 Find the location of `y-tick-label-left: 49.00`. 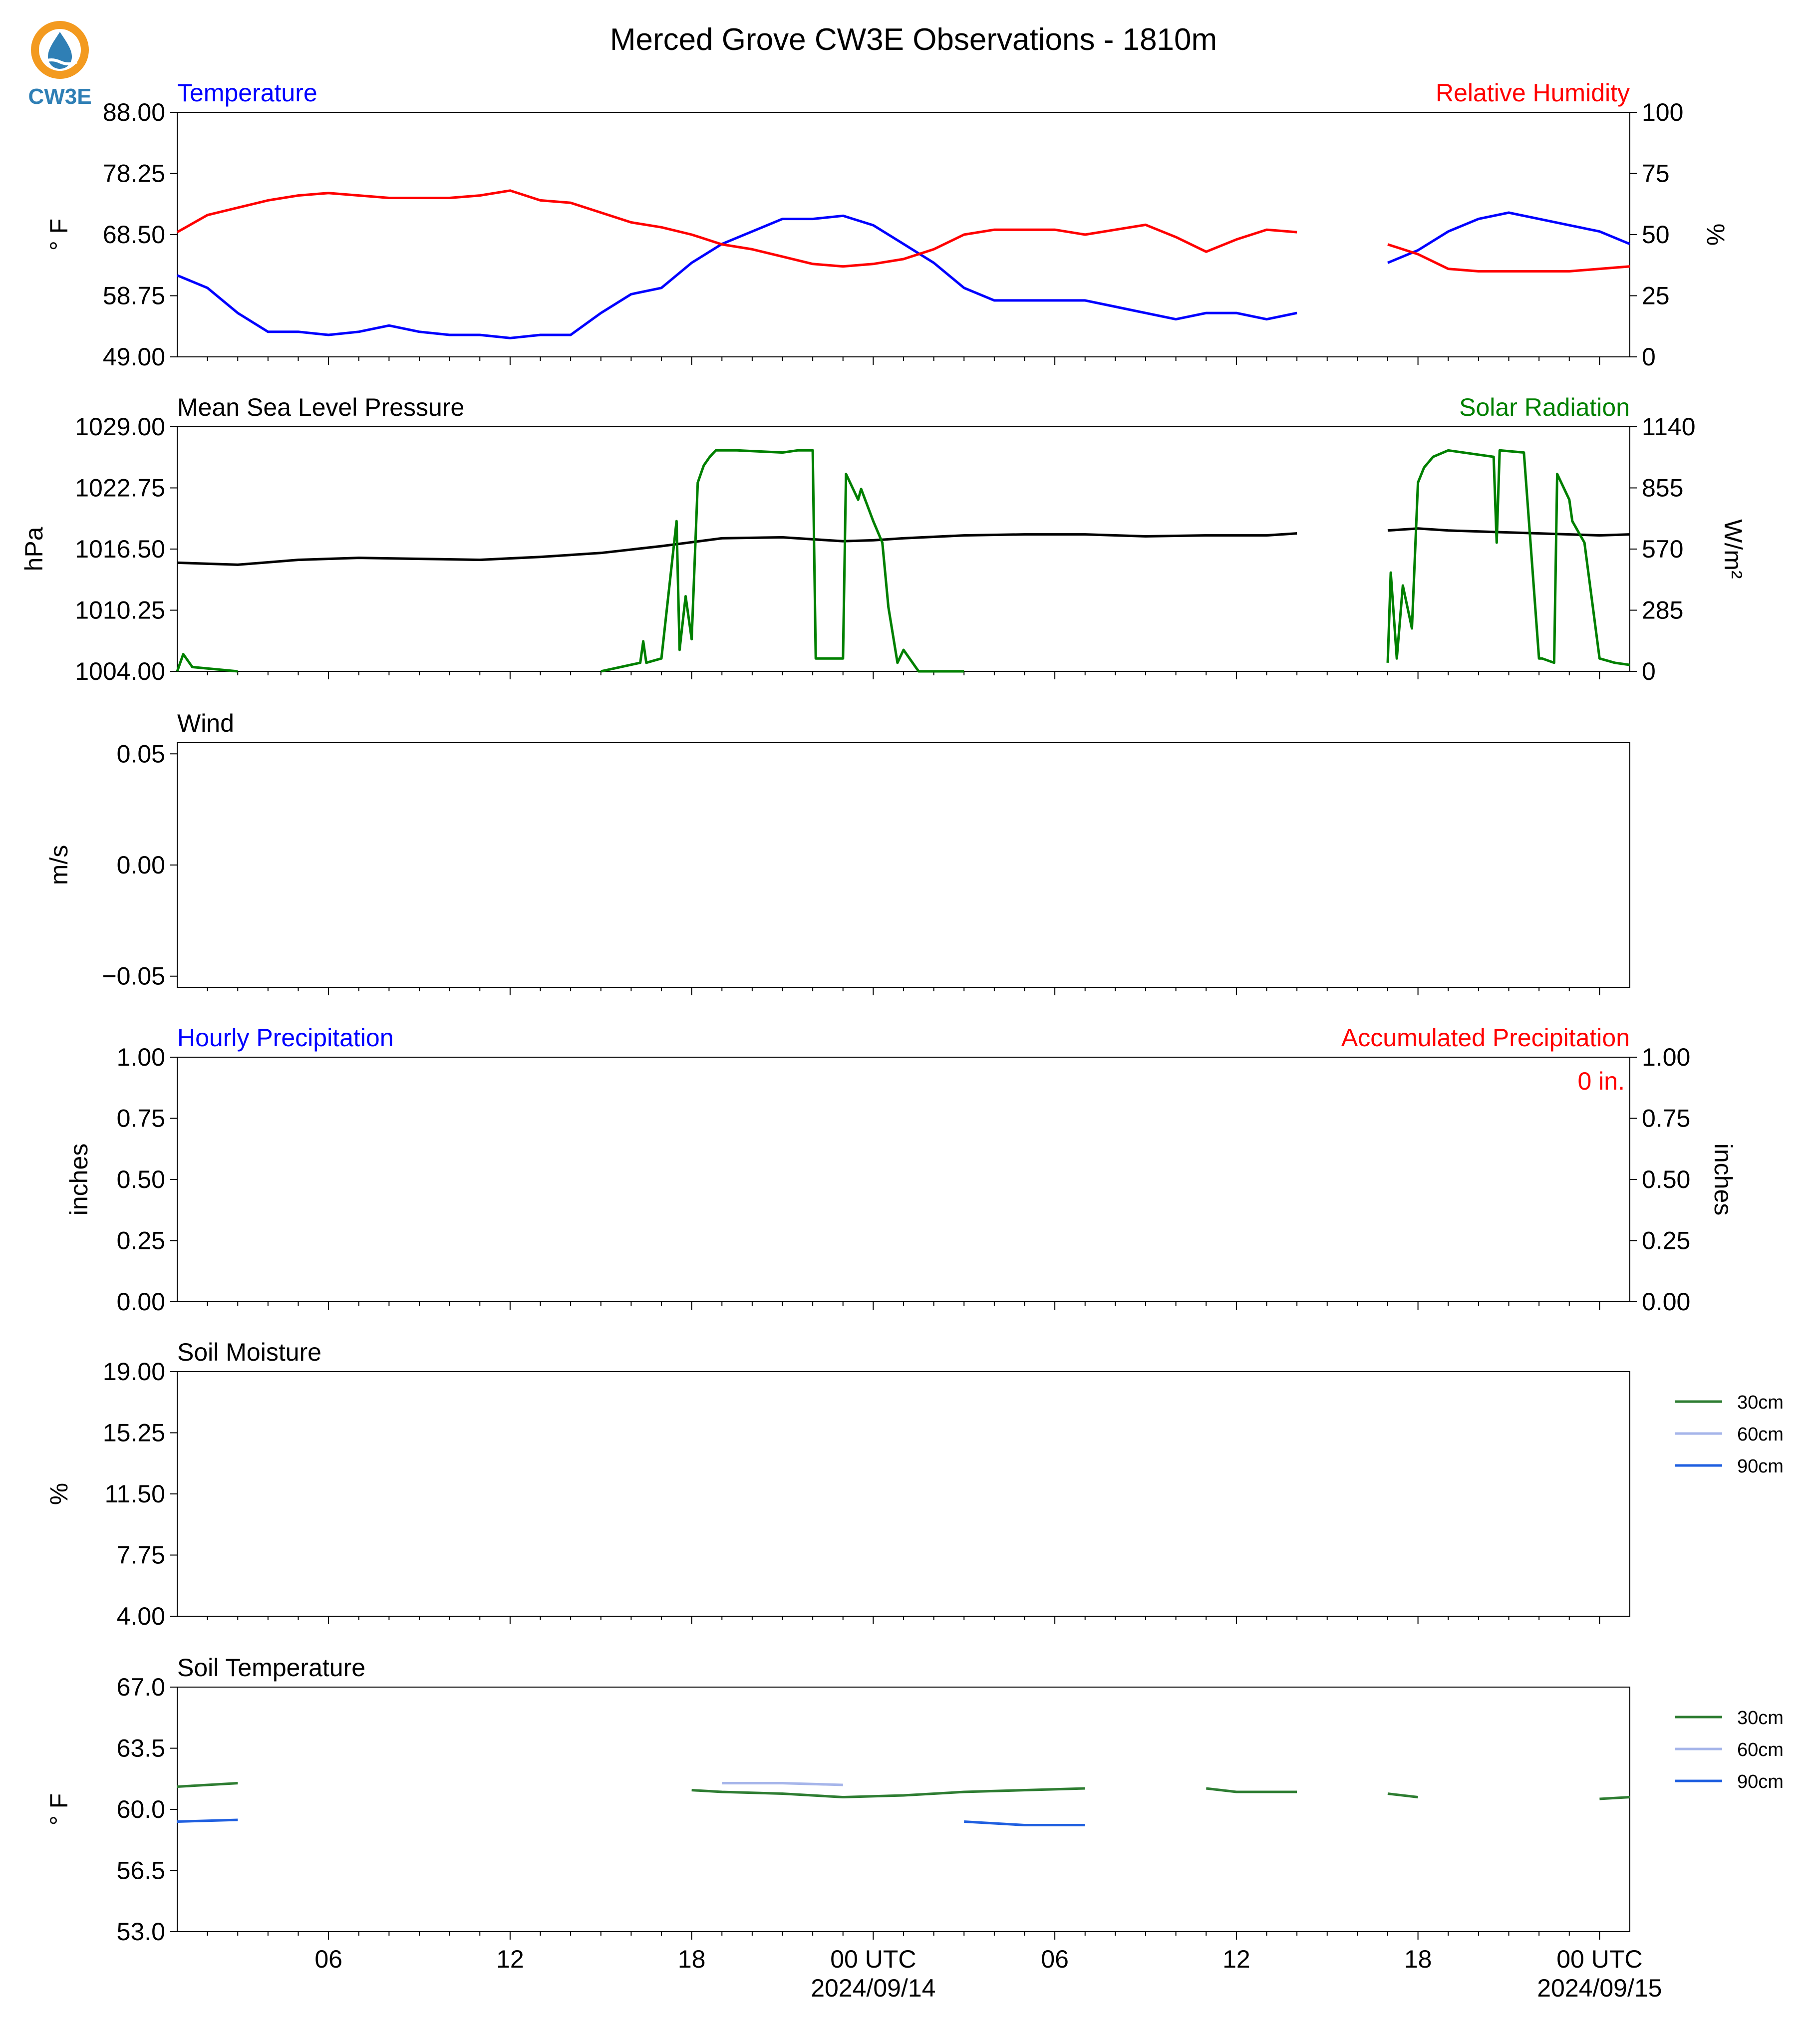

y-tick-label-left: 49.00 is located at coordinates (134, 357).